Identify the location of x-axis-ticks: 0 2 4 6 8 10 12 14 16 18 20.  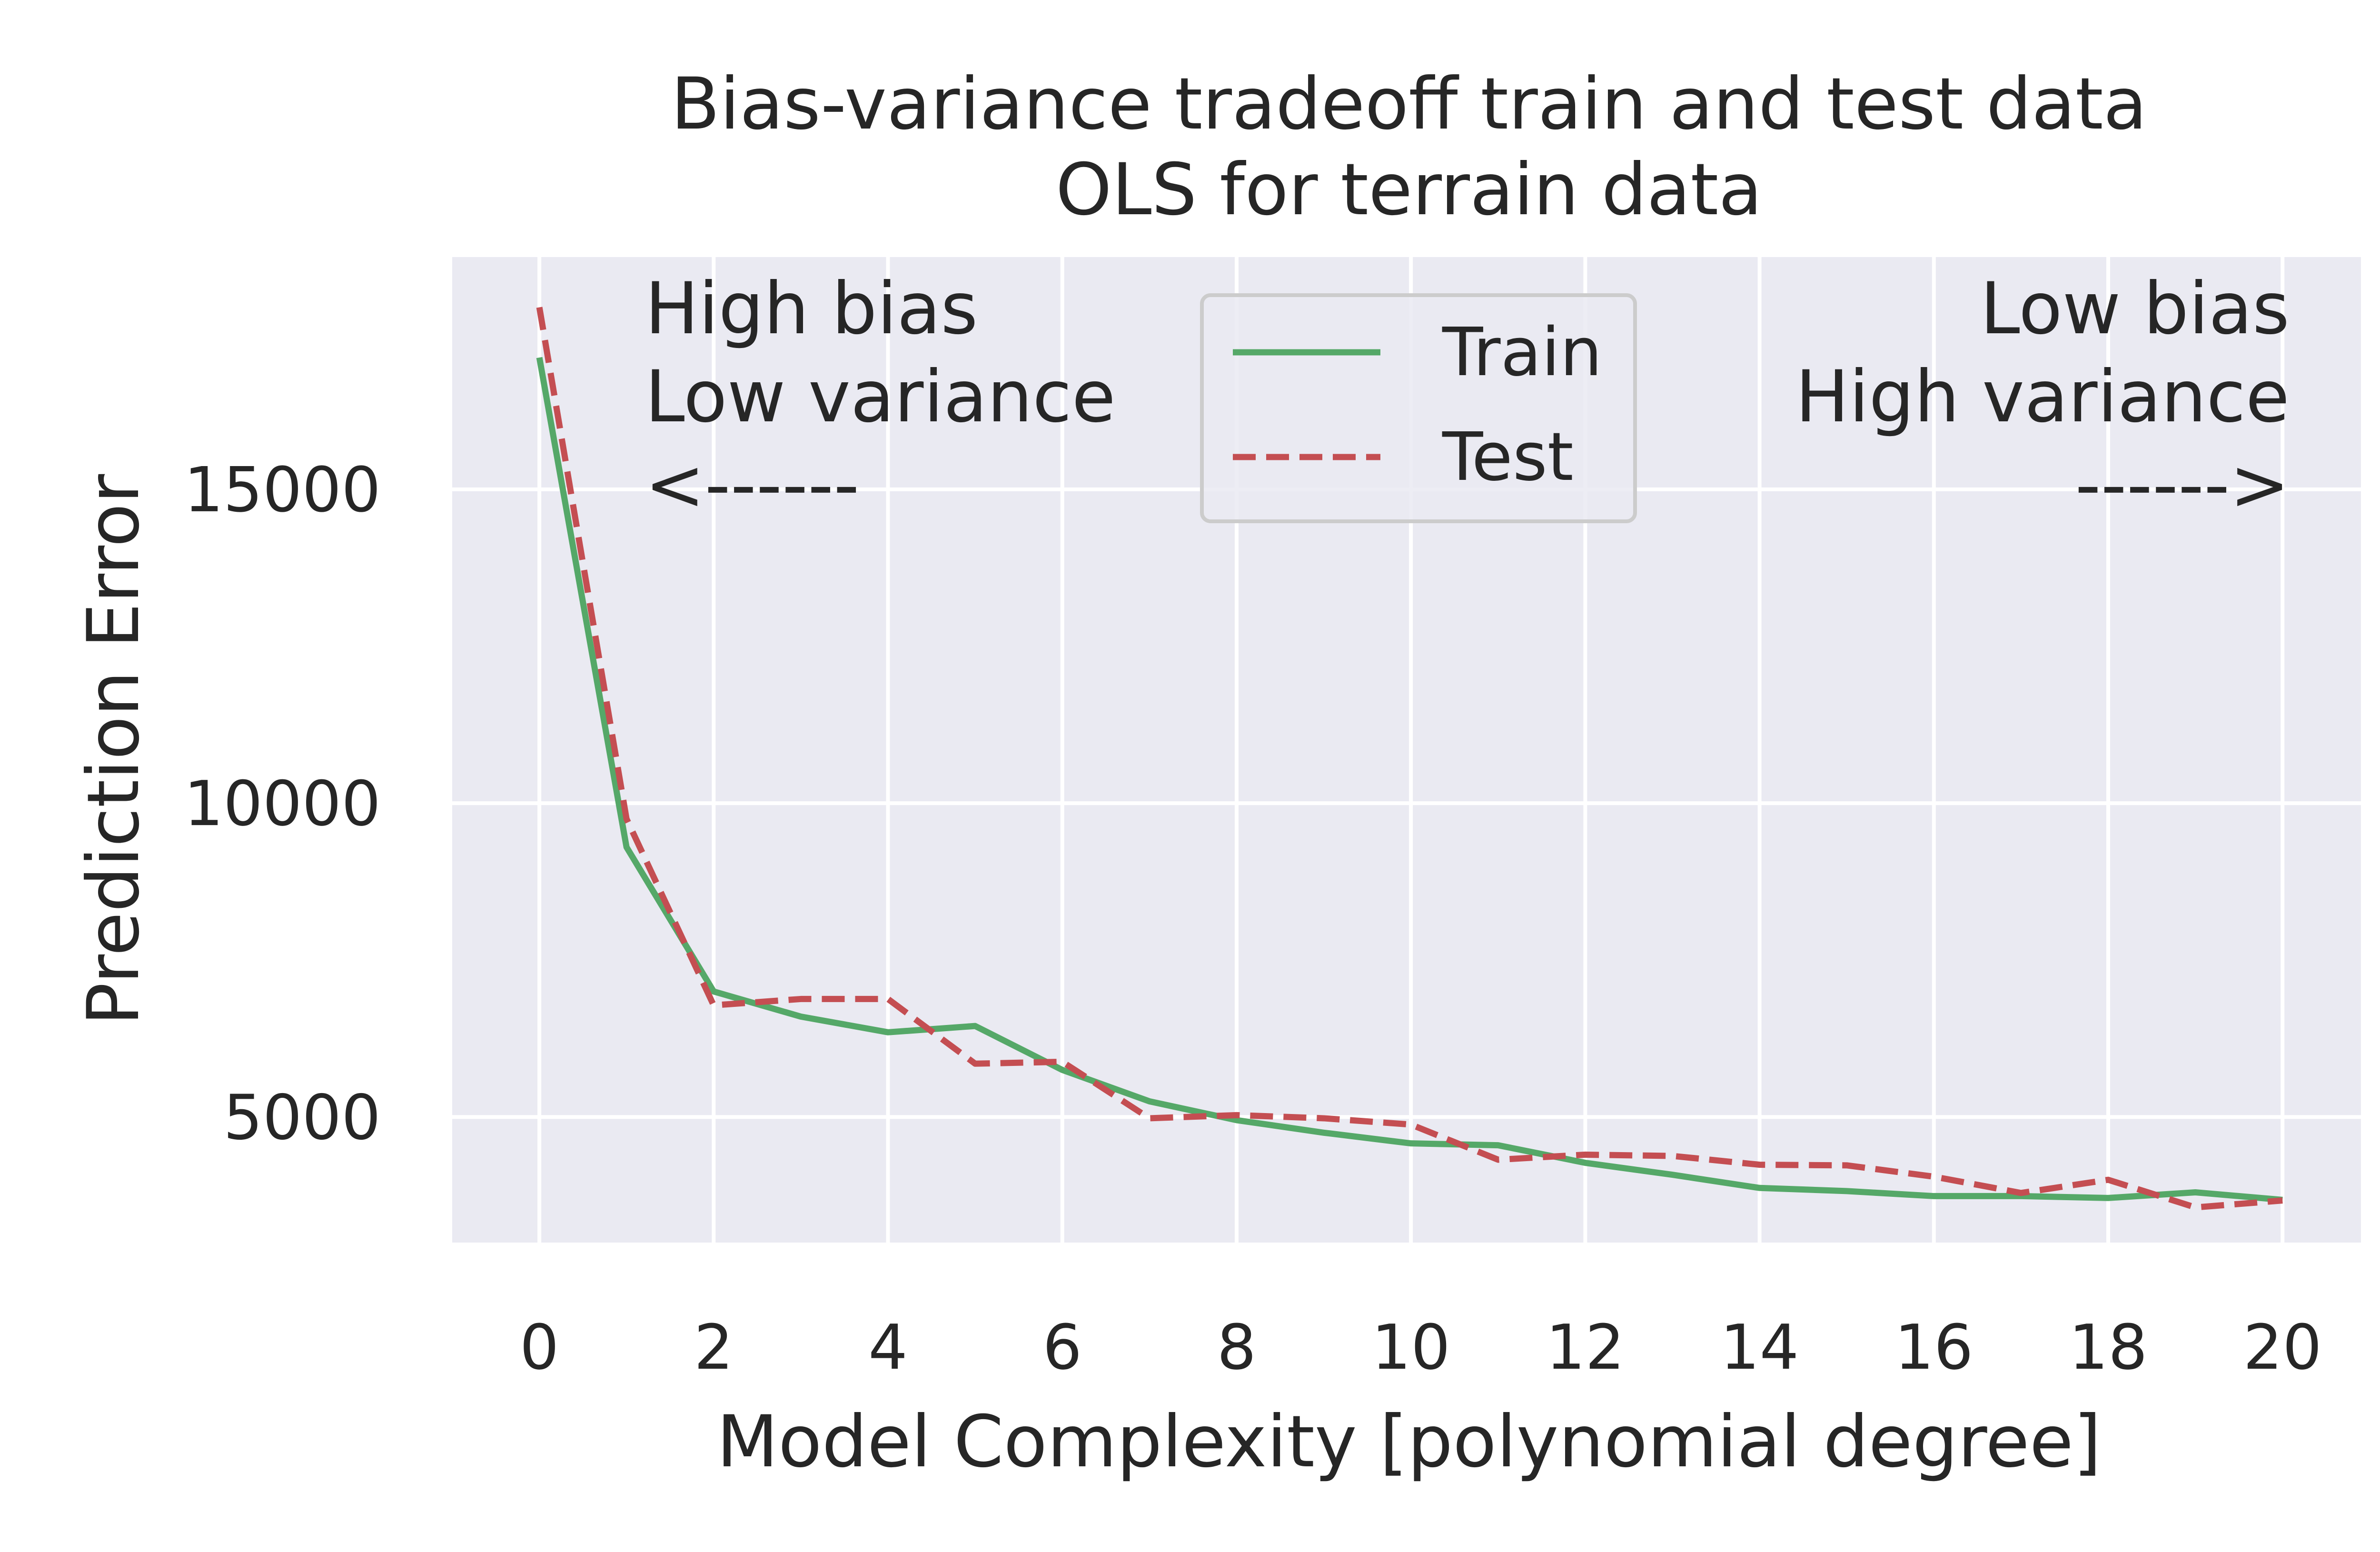
(1421, 1347).